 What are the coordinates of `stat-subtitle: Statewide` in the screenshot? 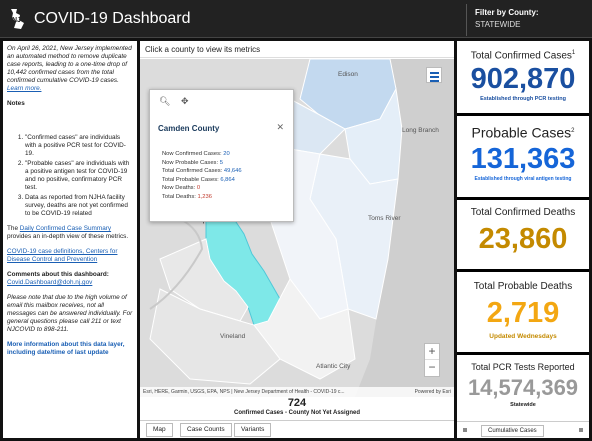 It's located at (523, 405).